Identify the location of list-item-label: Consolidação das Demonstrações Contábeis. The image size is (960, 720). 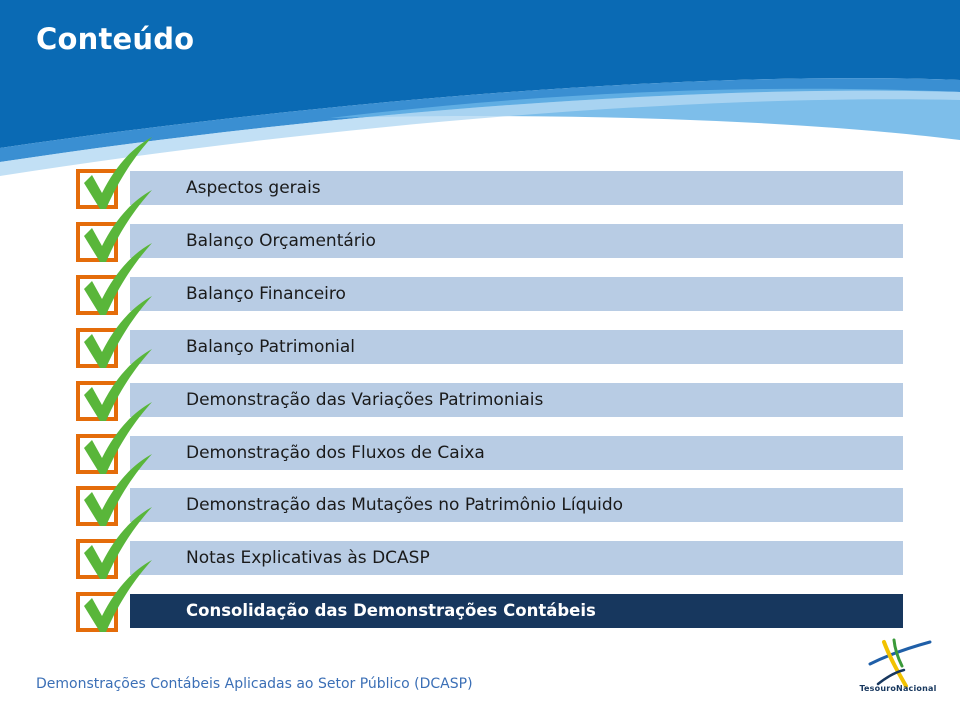
(391, 610).